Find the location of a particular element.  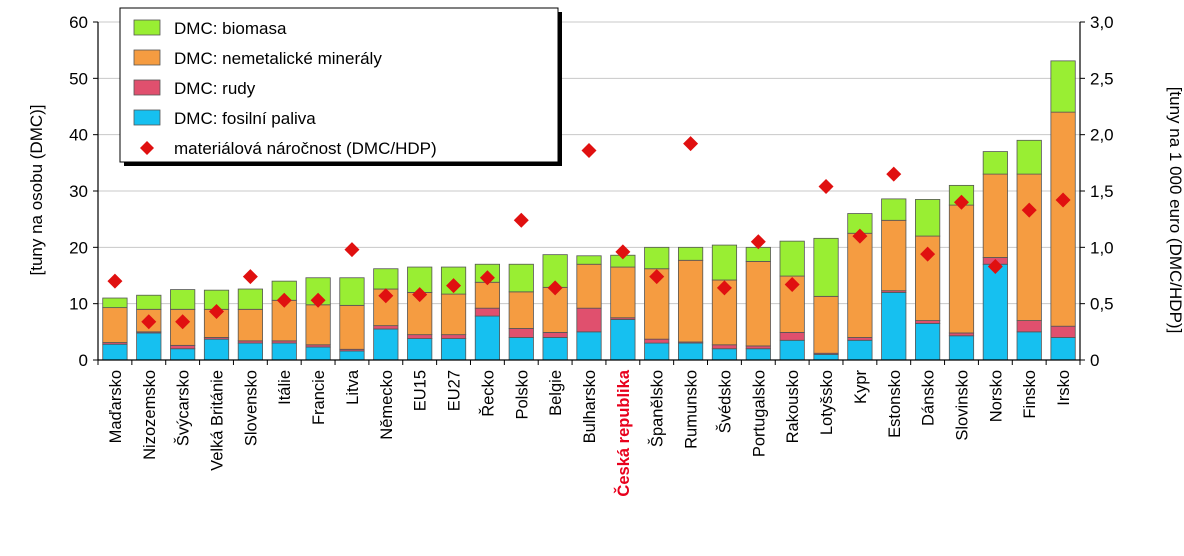

category-label: Velká Británie is located at coordinates (218, 420).